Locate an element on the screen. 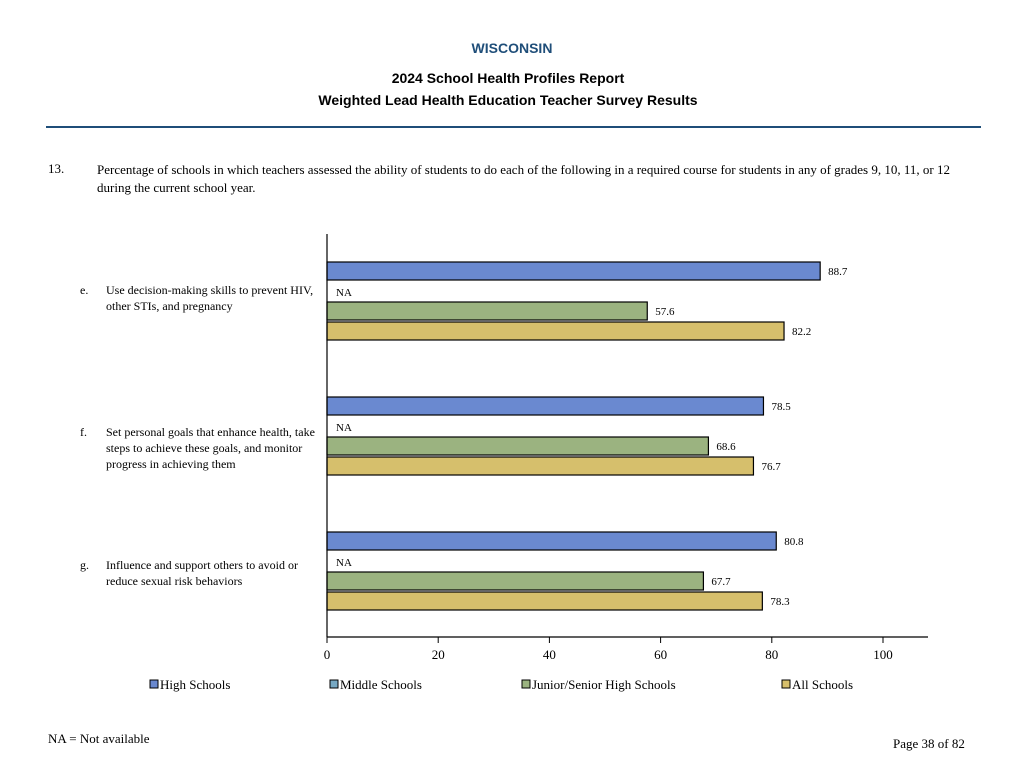 This screenshot has height=768, width=1024. bar-value-label: 88.7 is located at coordinates (838, 272).